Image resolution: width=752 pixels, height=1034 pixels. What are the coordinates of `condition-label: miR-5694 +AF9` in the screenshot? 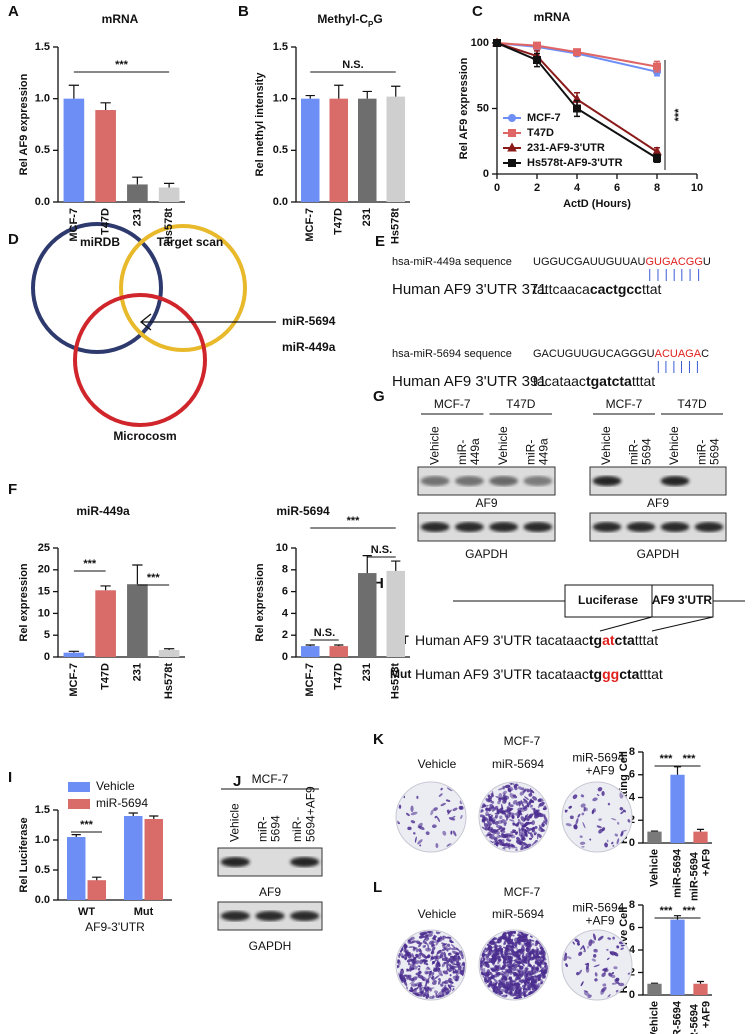 It's located at (599, 914).